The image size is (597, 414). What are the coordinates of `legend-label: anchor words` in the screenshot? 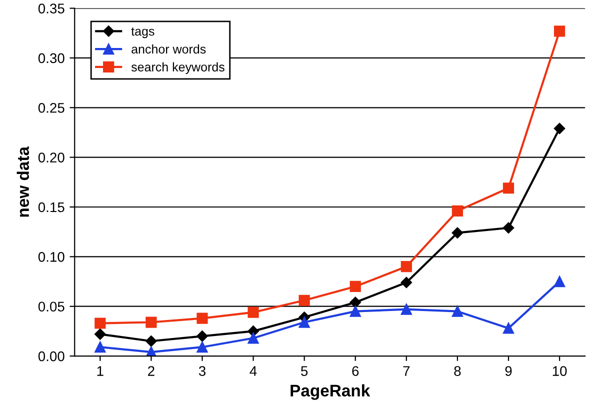 It's located at (169, 49).